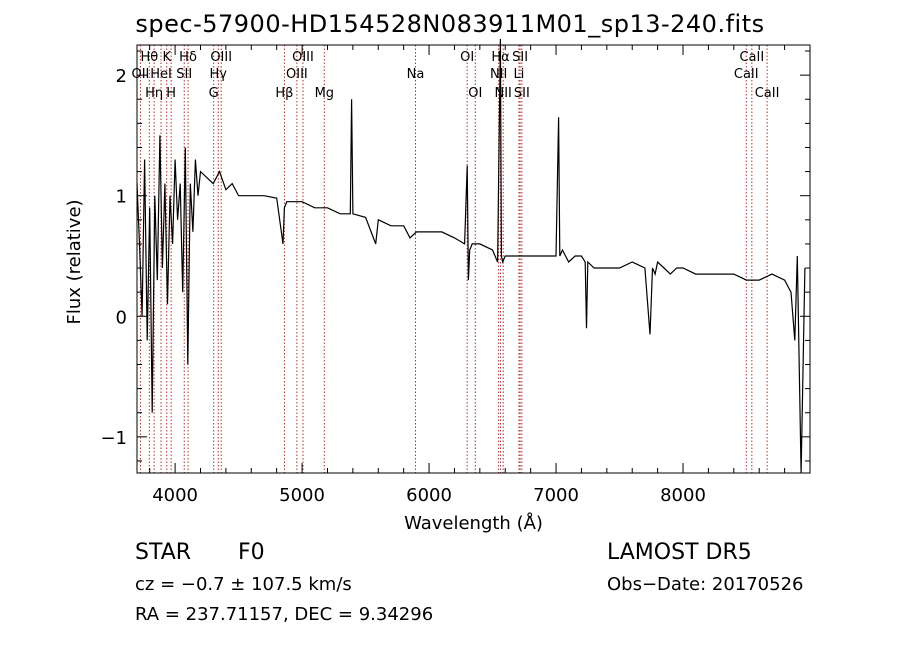 This screenshot has height=649, width=900. I want to click on spectral-line-label: Hα, so click(500, 57).